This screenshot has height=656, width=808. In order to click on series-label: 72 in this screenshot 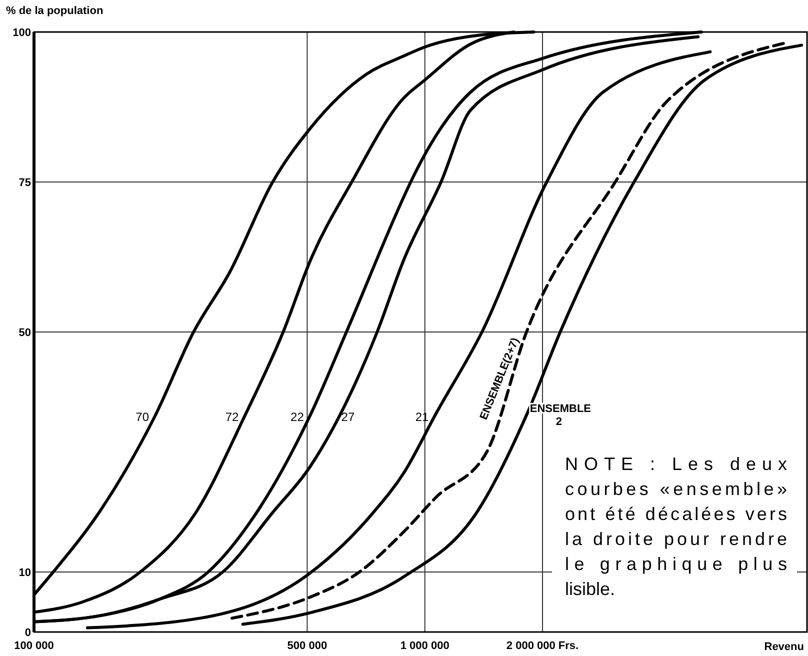, I will do `click(232, 417)`.